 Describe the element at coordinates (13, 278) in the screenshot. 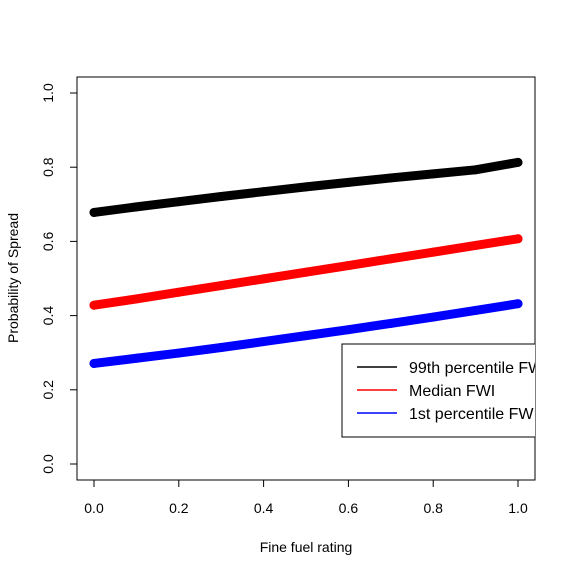

I see `y-axis-label: Probability of Spread` at that location.